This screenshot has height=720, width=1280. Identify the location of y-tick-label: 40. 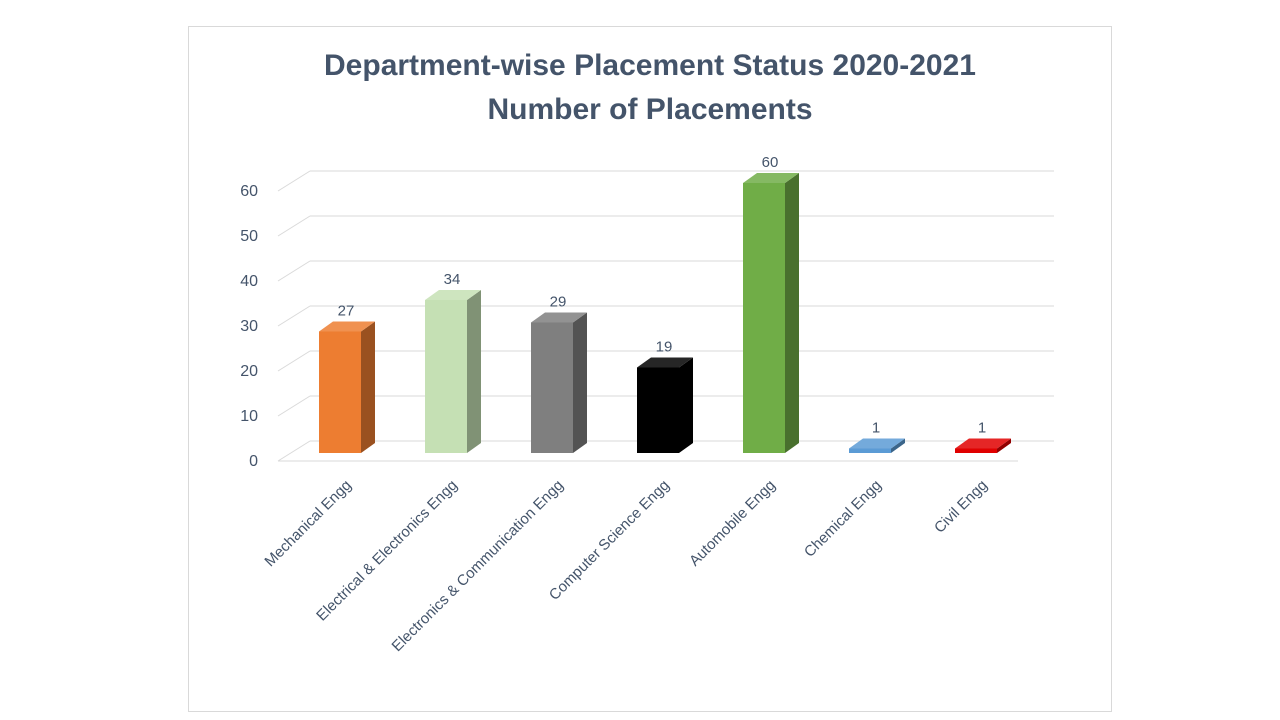
(249, 281).